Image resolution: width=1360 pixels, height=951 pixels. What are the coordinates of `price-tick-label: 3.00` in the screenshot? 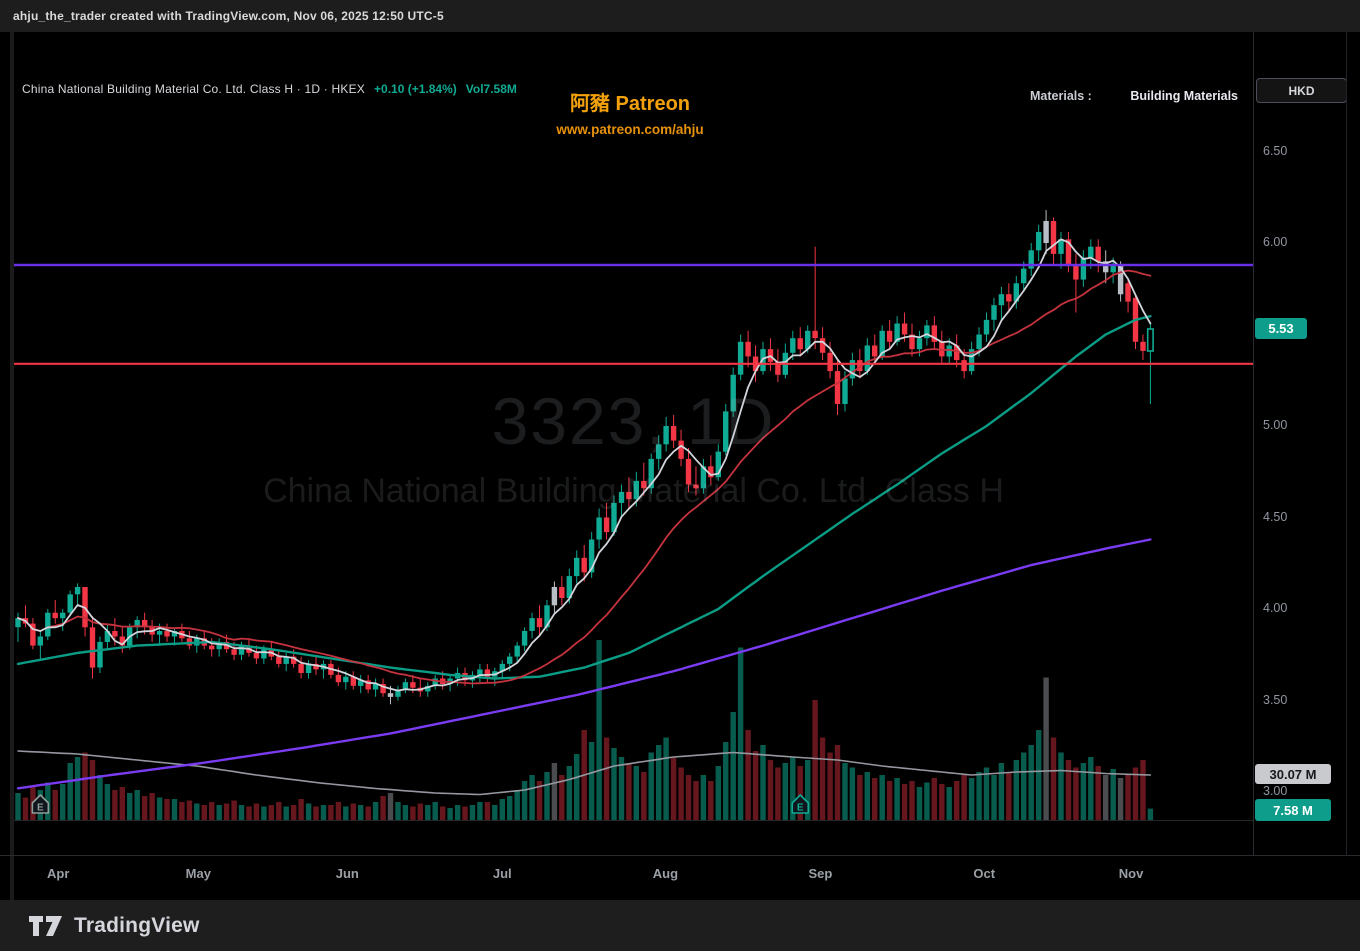 It's located at (1275, 791).